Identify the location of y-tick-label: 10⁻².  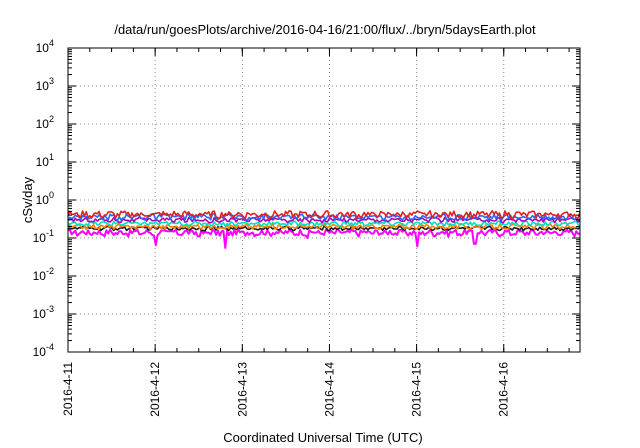
(43, 274).